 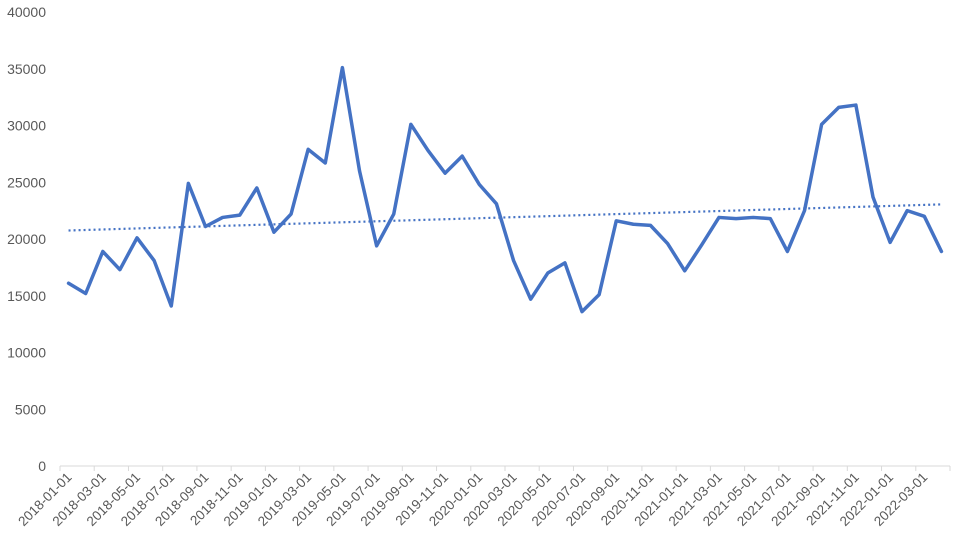 What do you see at coordinates (505, 217) in the screenshot?
I see `trendline` at bounding box center [505, 217].